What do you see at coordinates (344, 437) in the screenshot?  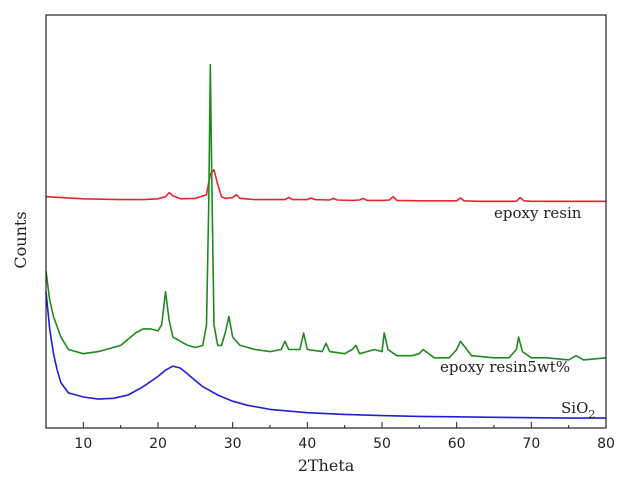 I see `x-ticks: 10 20 30 40 50 60 70 80` at bounding box center [344, 437].